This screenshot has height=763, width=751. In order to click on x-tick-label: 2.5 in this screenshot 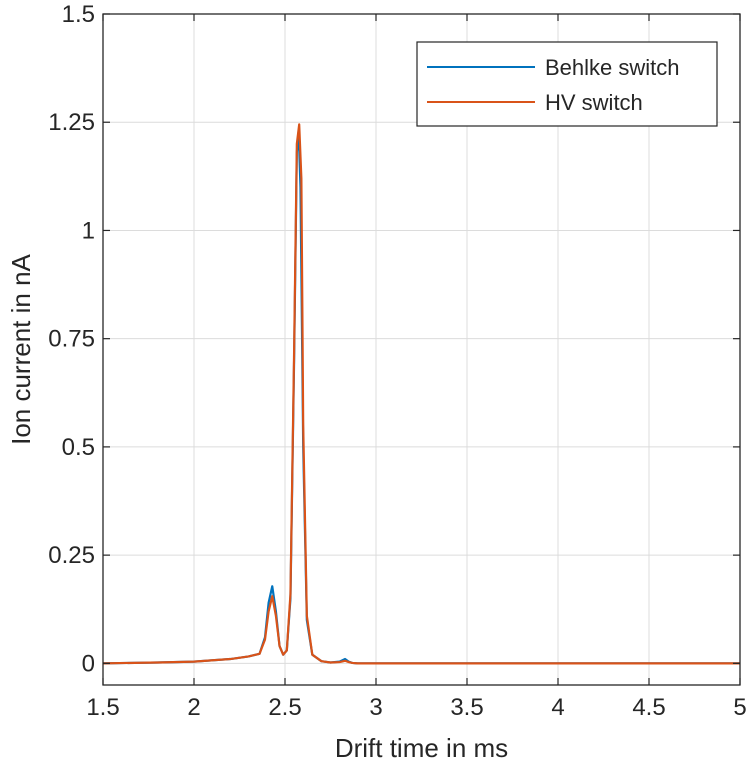, I will do `click(284, 707)`.